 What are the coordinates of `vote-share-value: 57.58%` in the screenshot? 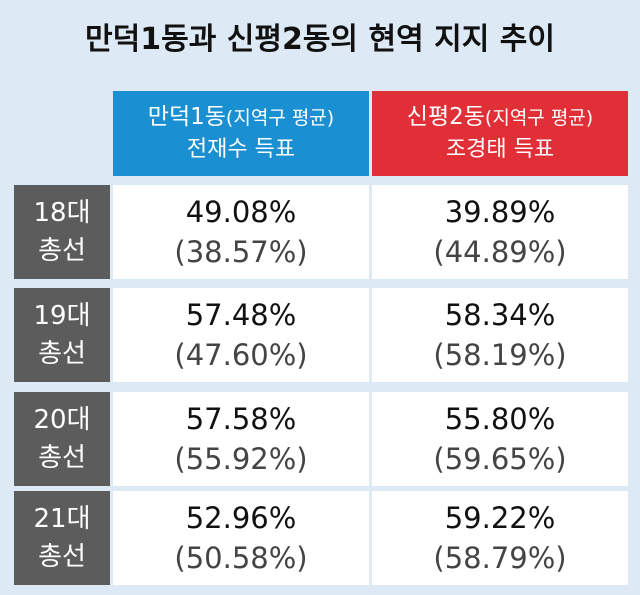 It's located at (241, 419).